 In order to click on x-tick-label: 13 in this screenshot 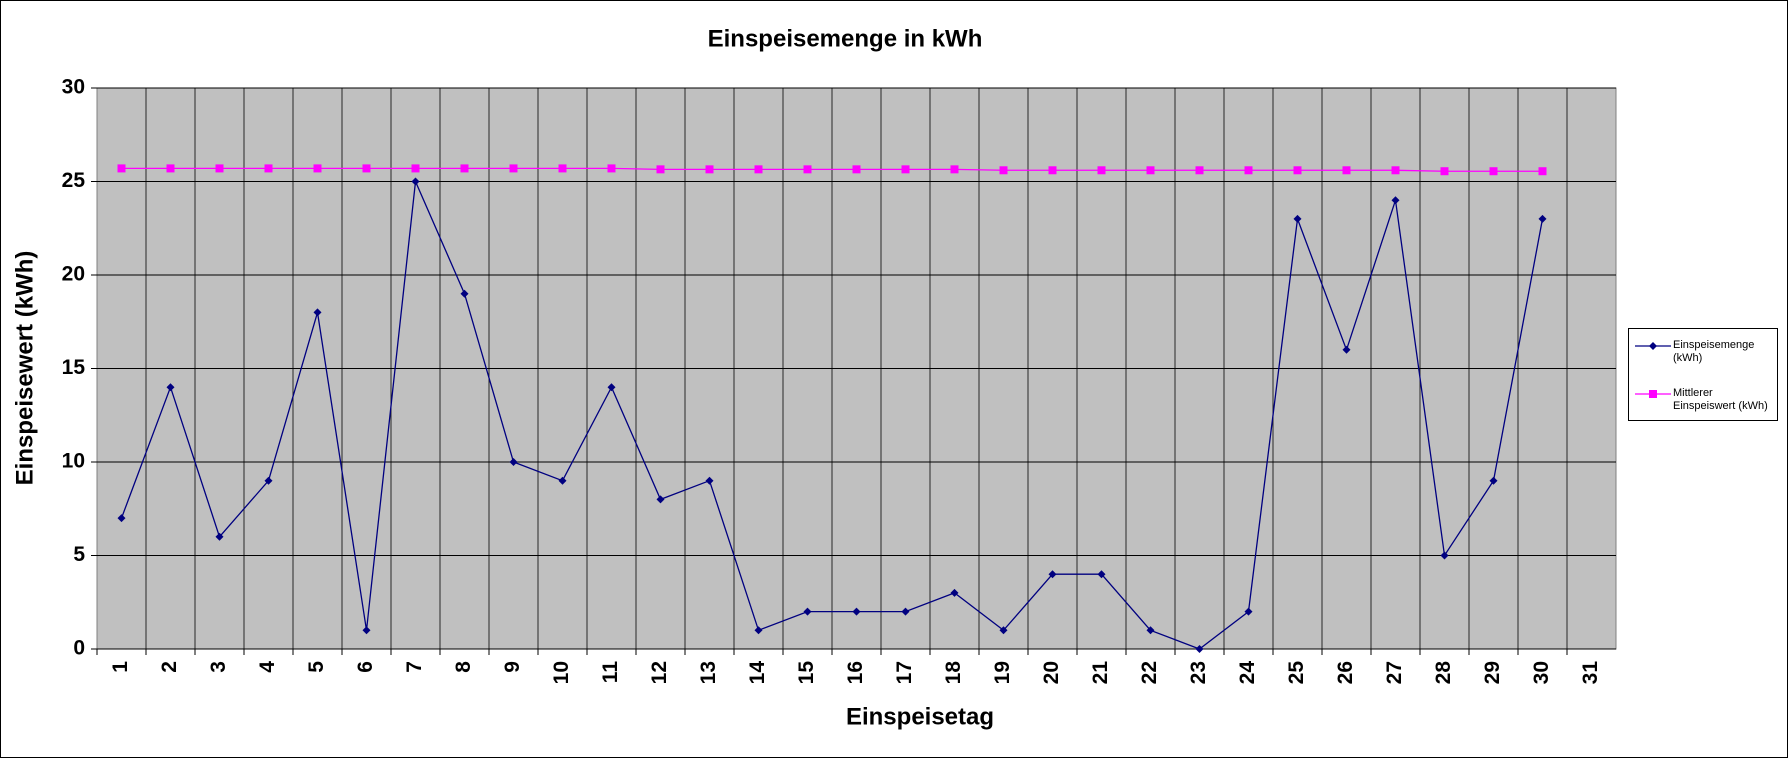, I will do `click(708, 672)`.